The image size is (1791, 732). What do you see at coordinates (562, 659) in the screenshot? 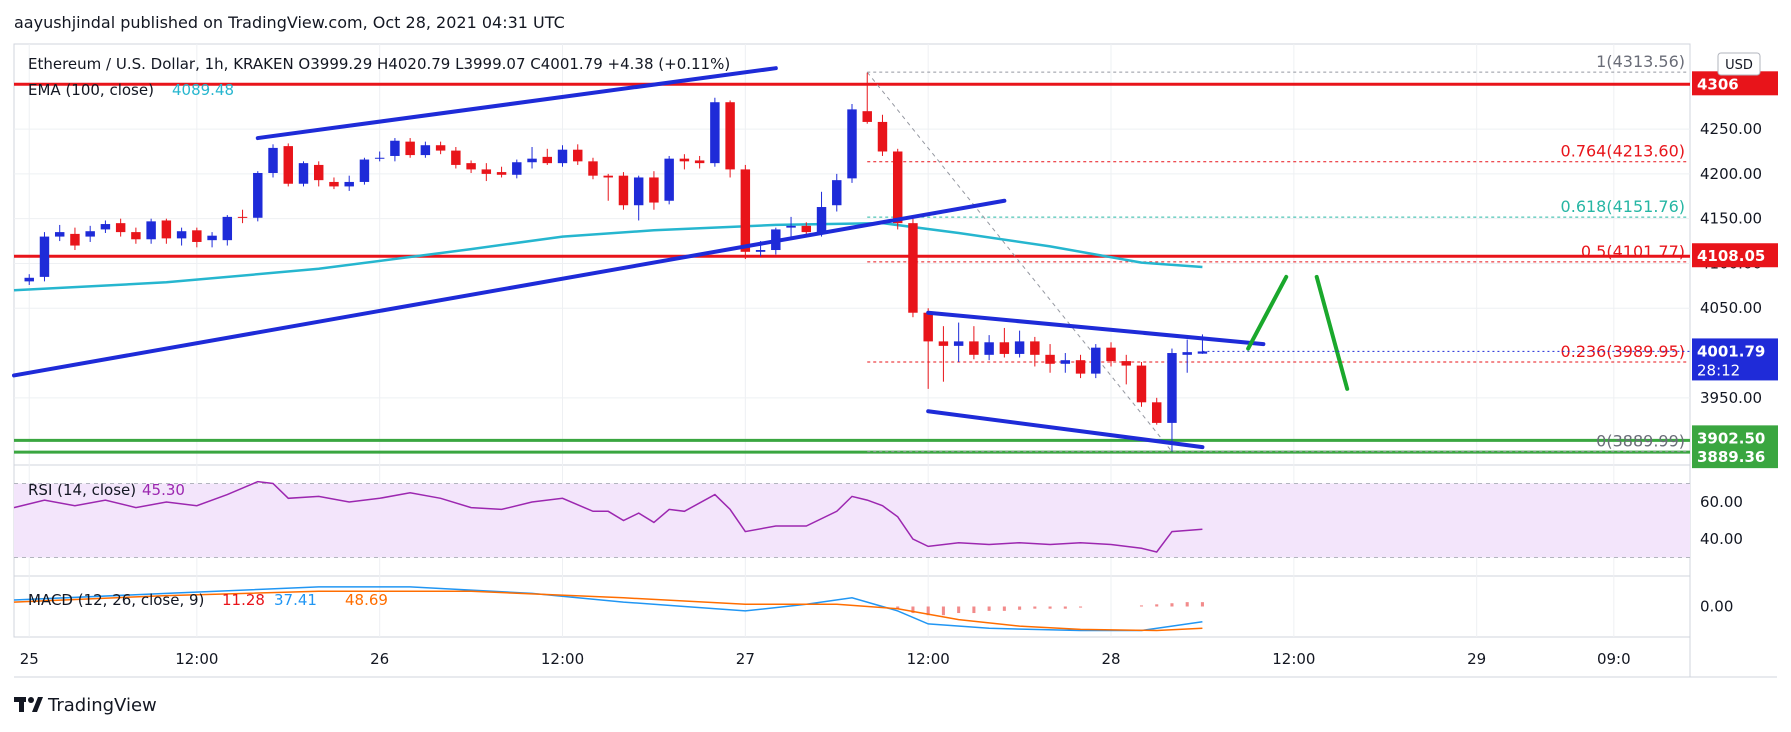
I see `time-tick-label: 12:00` at bounding box center [562, 659].